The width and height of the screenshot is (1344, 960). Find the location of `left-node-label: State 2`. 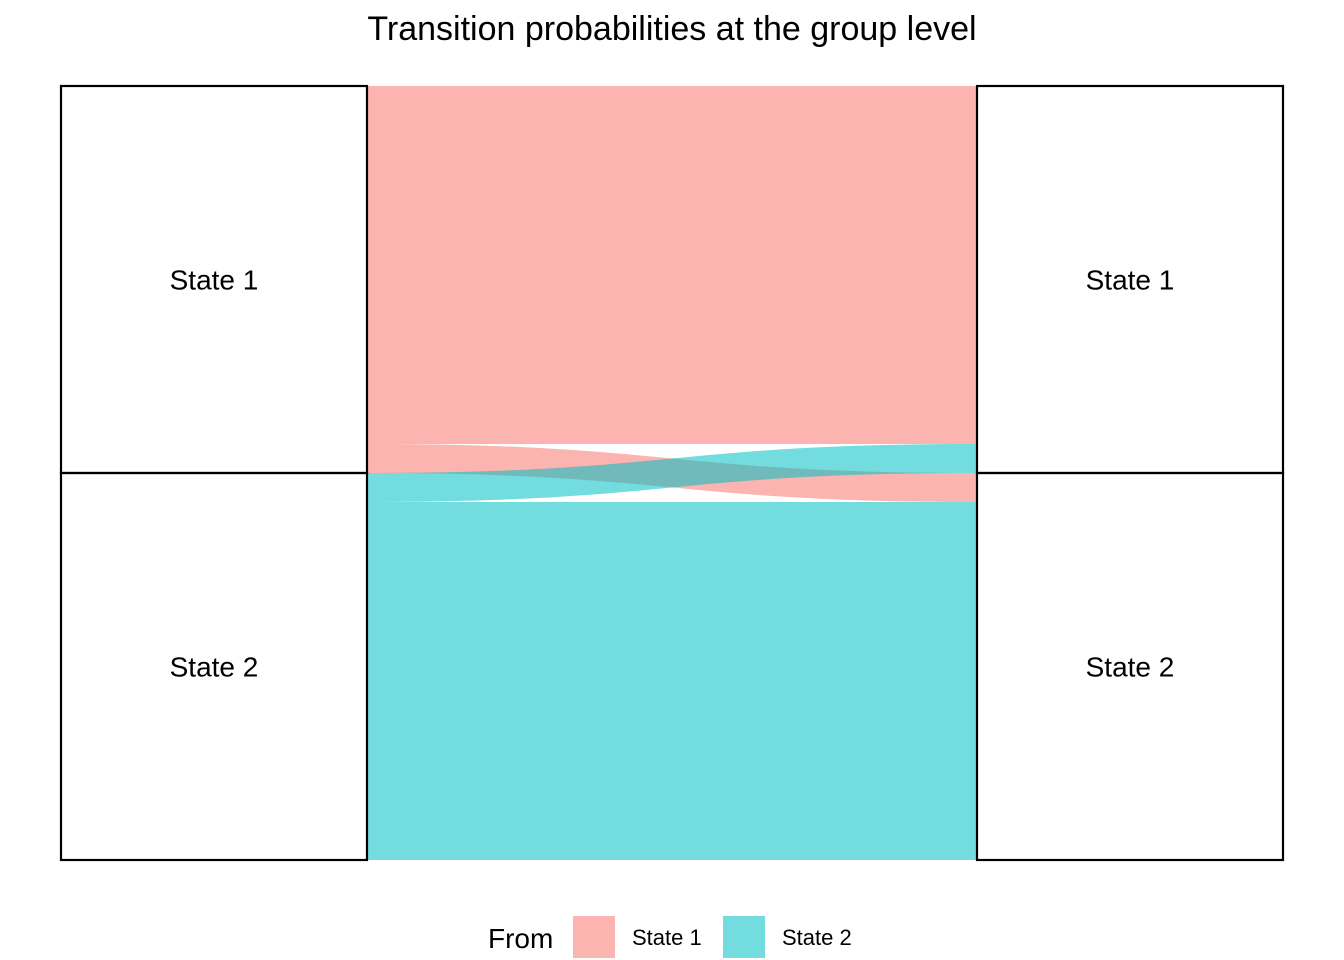

left-node-label: State 2 is located at coordinates (214, 667).